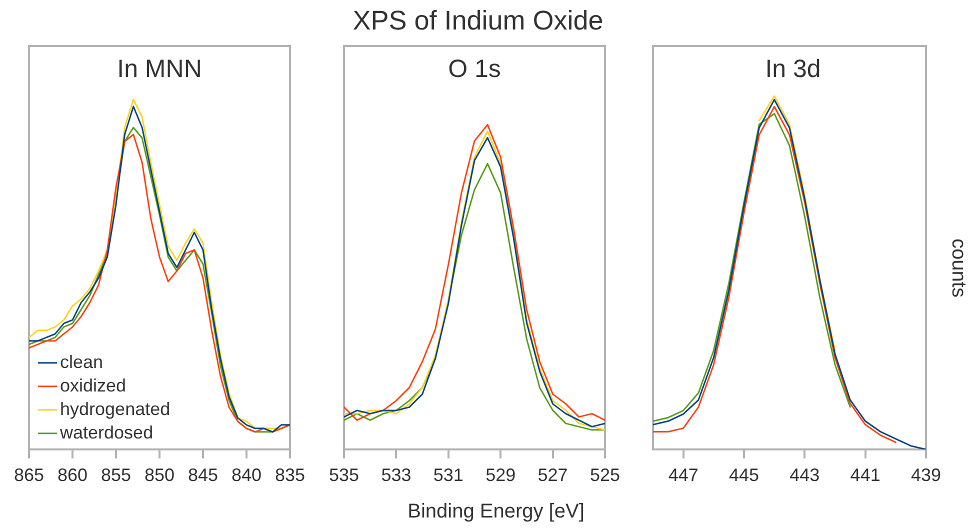 This screenshot has height=531, width=974. I want to click on x-tick-label: 845, so click(203, 475).